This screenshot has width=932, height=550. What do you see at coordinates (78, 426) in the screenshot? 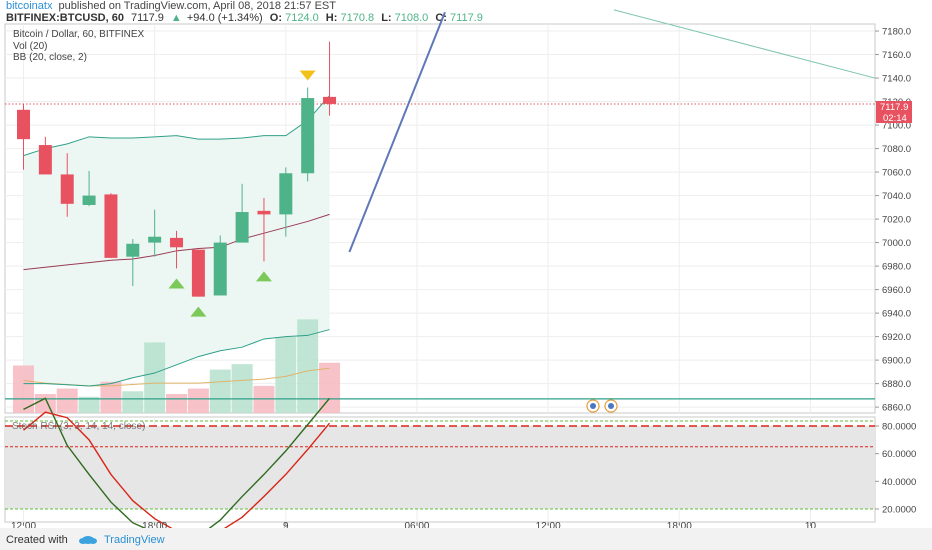
I see `stoch-legend: Stoch RSI (3, 3, 14, 14, close)` at bounding box center [78, 426].